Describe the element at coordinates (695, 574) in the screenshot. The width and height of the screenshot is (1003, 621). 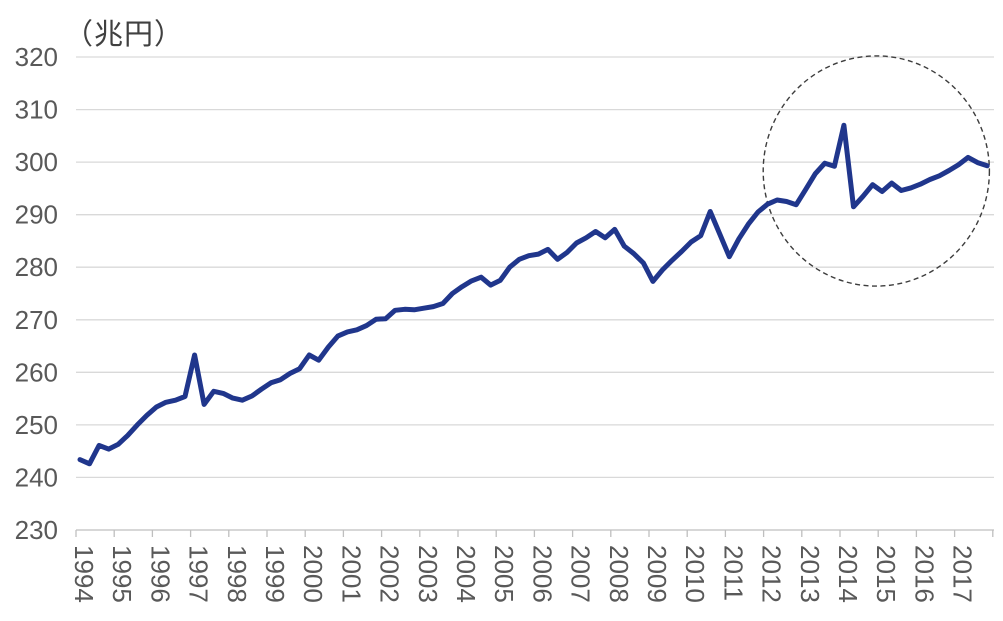
I see `x-axis-year-label: 2010` at that location.